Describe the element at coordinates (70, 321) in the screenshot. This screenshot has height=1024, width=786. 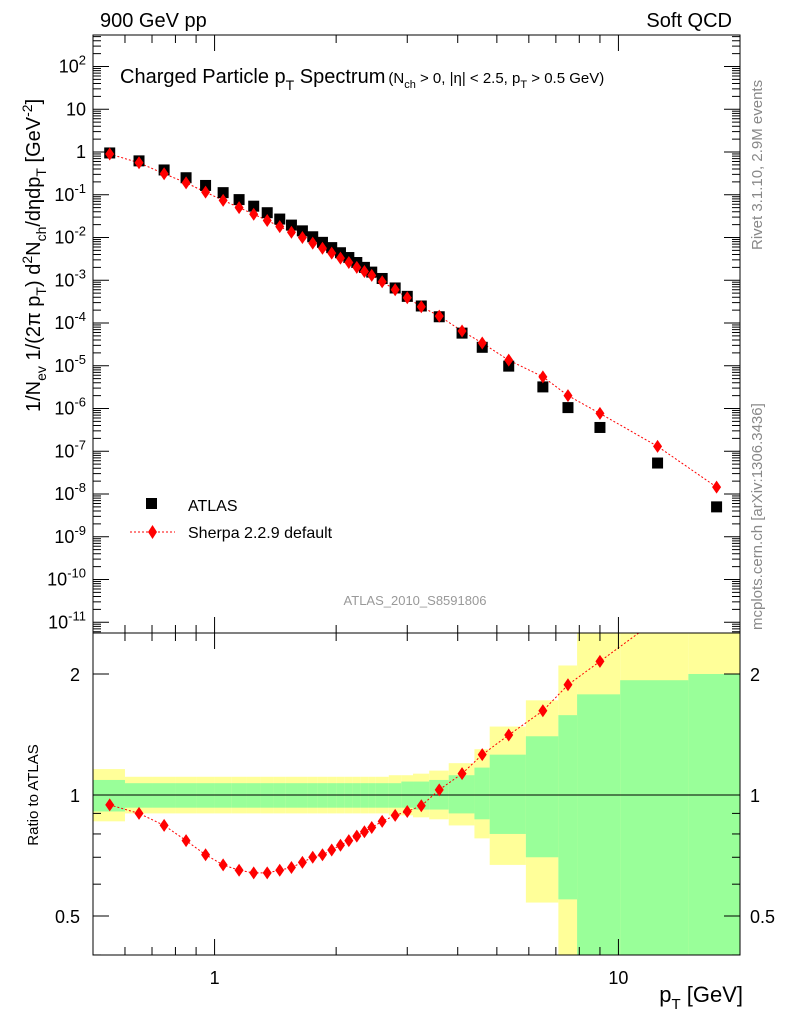
I see `y-tick-label: 10⁻⁴` at that location.